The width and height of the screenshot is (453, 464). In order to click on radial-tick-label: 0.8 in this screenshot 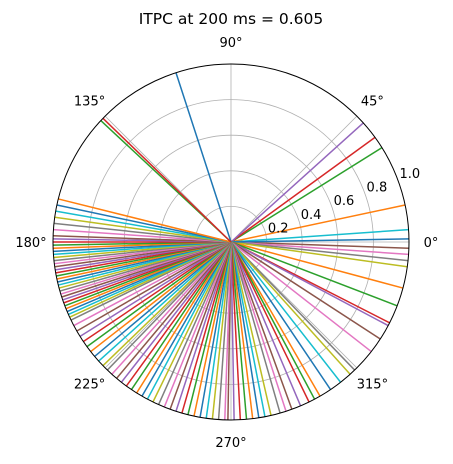, I will do `click(377, 188)`.